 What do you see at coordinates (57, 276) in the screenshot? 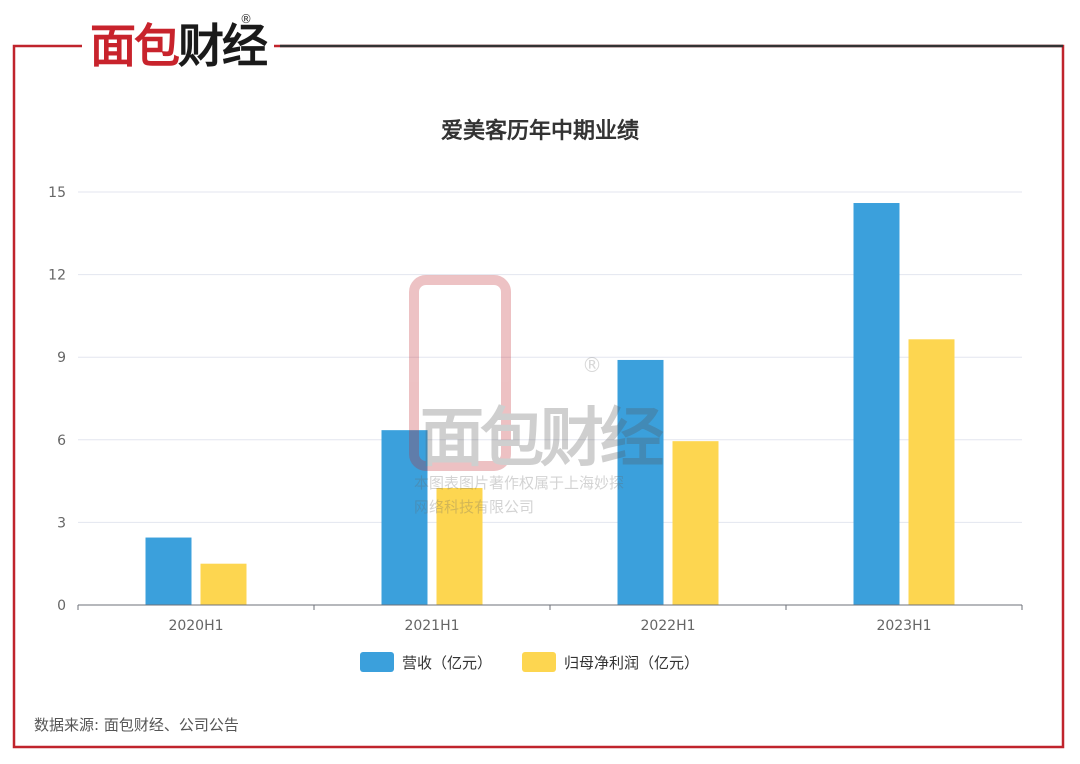
I see `y-tick-label: 12` at bounding box center [57, 276].